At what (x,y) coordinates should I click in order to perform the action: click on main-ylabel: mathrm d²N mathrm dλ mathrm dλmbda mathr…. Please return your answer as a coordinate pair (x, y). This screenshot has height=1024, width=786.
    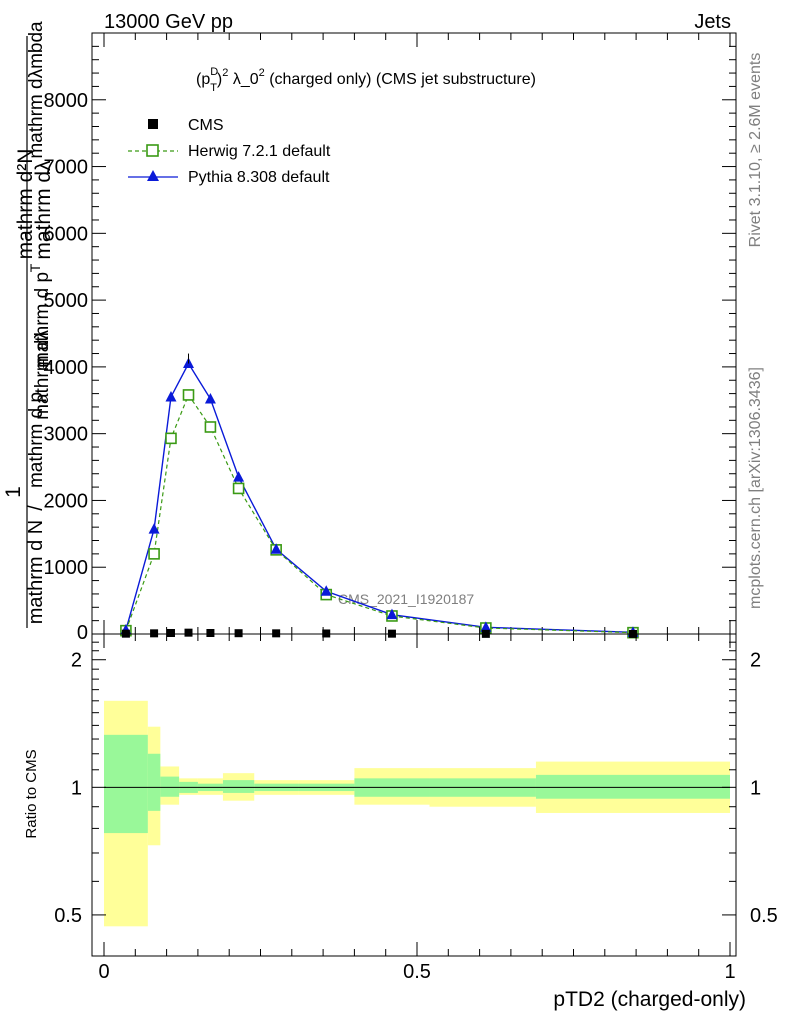
    Looking at the image, I should click on (28, 324).